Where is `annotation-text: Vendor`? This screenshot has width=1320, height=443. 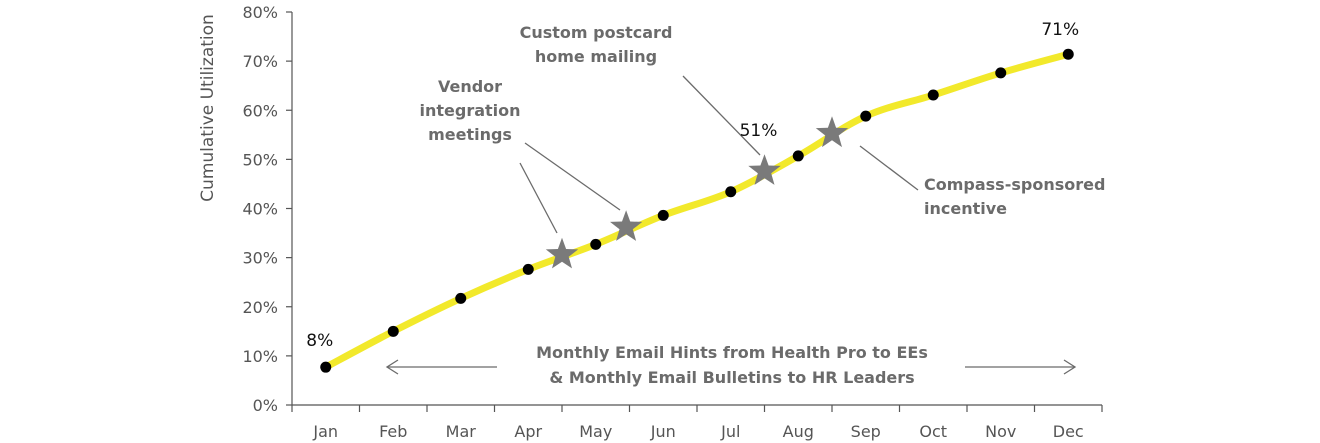
annotation-text: Vendor is located at coordinates (470, 86).